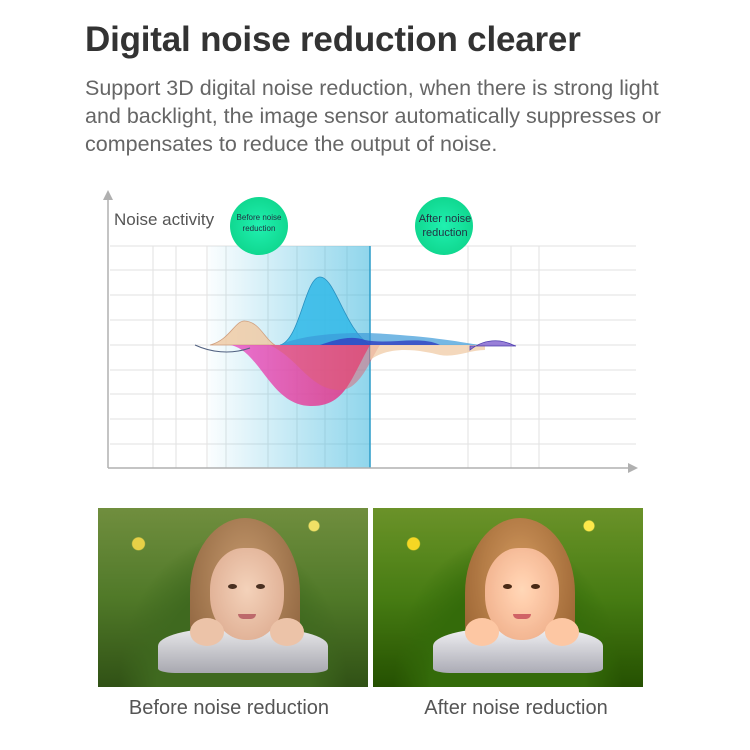  I want to click on after-badge, so click(444, 226).